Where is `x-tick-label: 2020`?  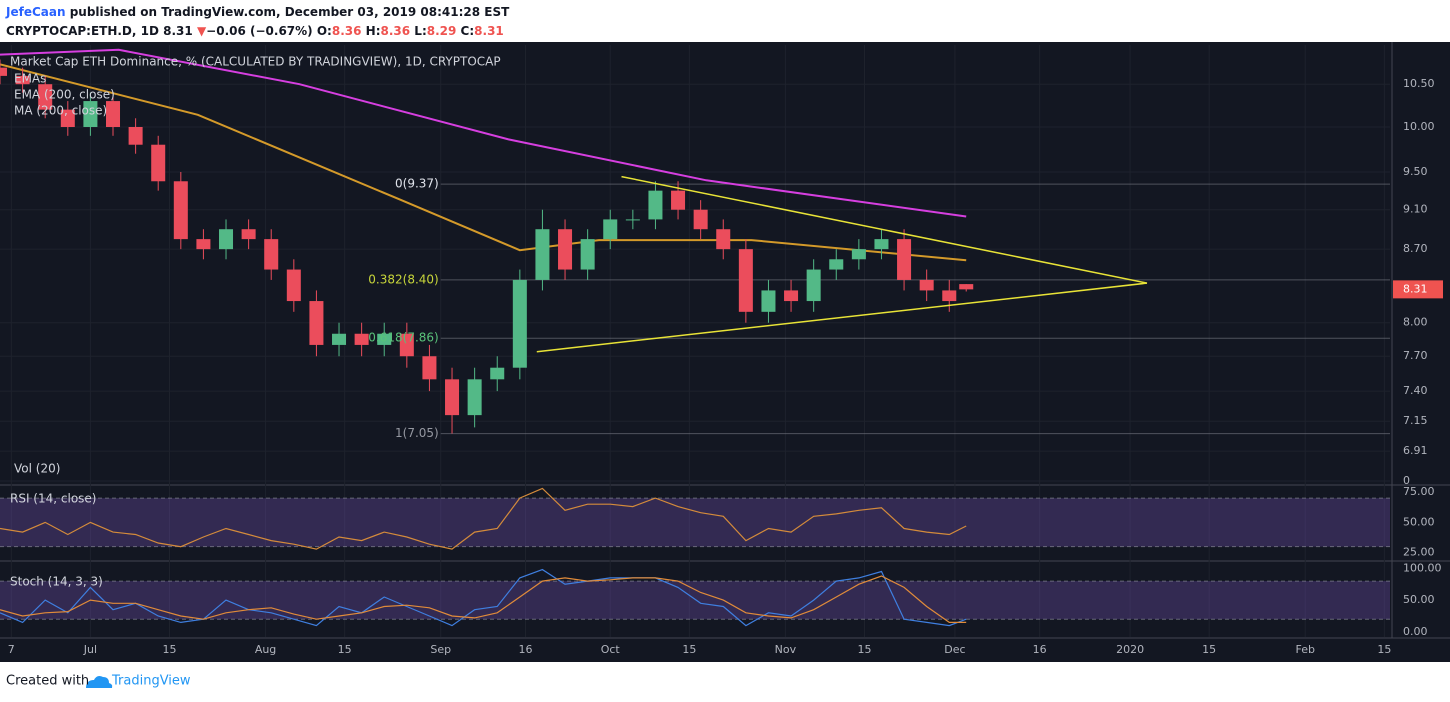
x-tick-label: 2020 is located at coordinates (1130, 649).